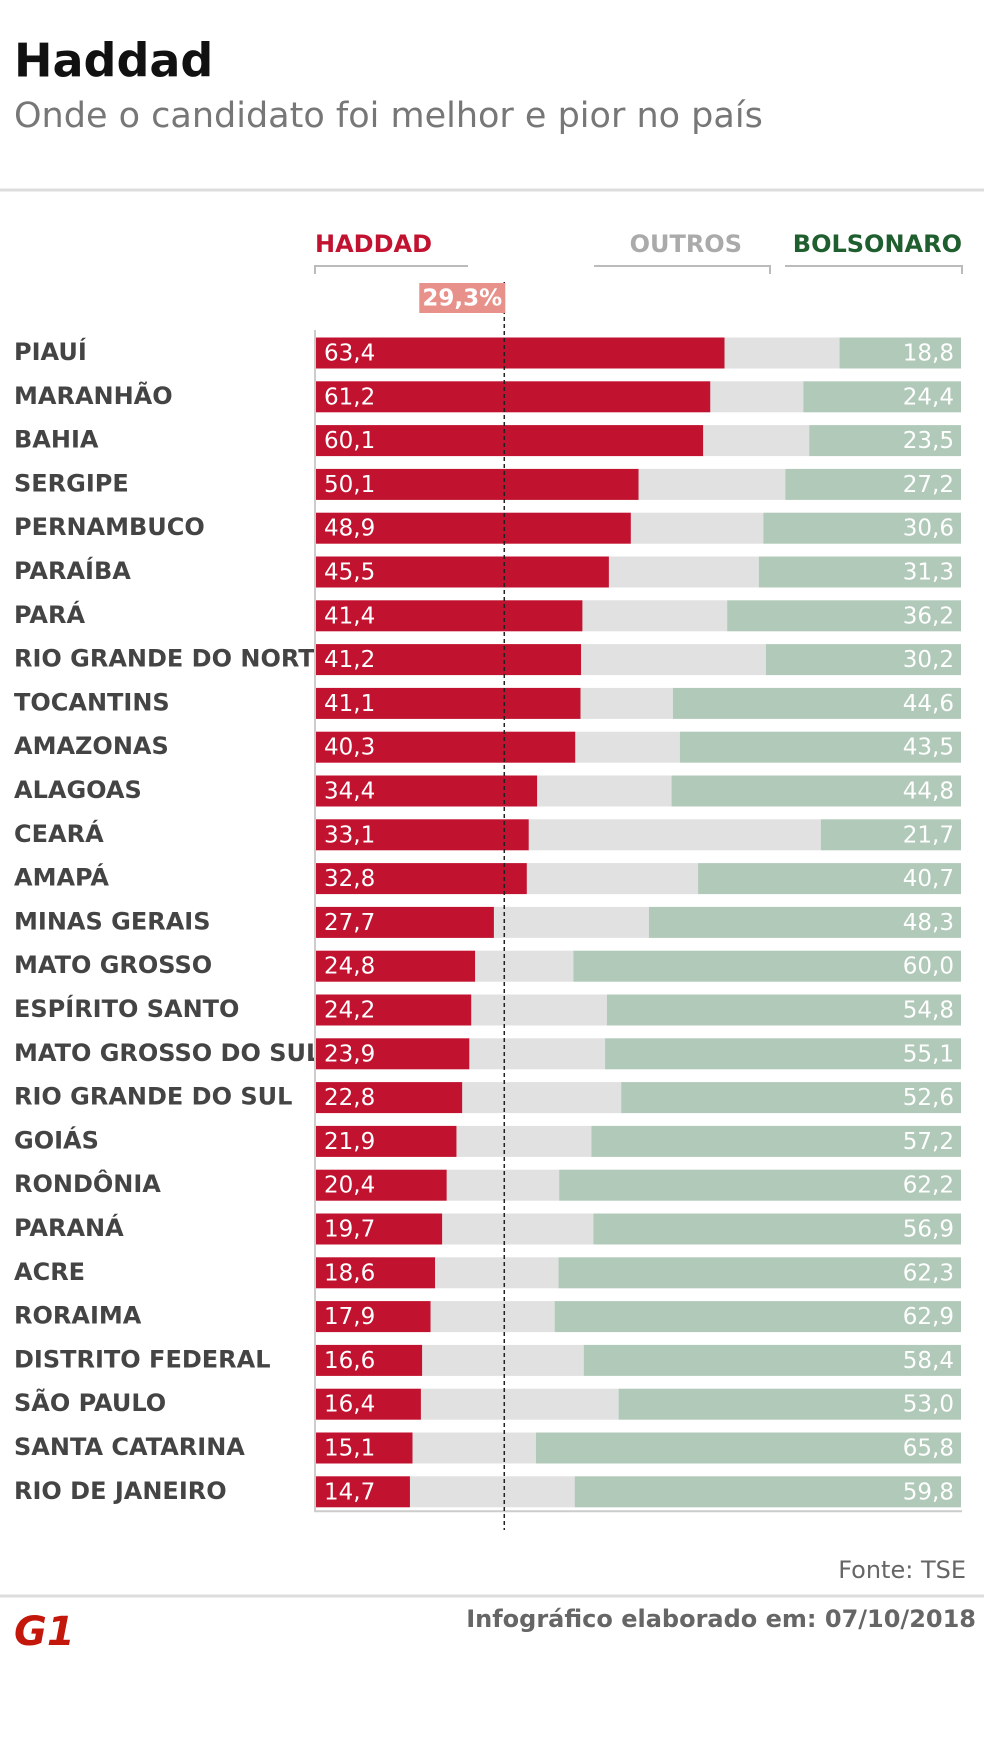 Image resolution: width=984 pixels, height=1748 pixels. What do you see at coordinates (56, 1139) in the screenshot?
I see `y-tick-label: GOIÁS` at bounding box center [56, 1139].